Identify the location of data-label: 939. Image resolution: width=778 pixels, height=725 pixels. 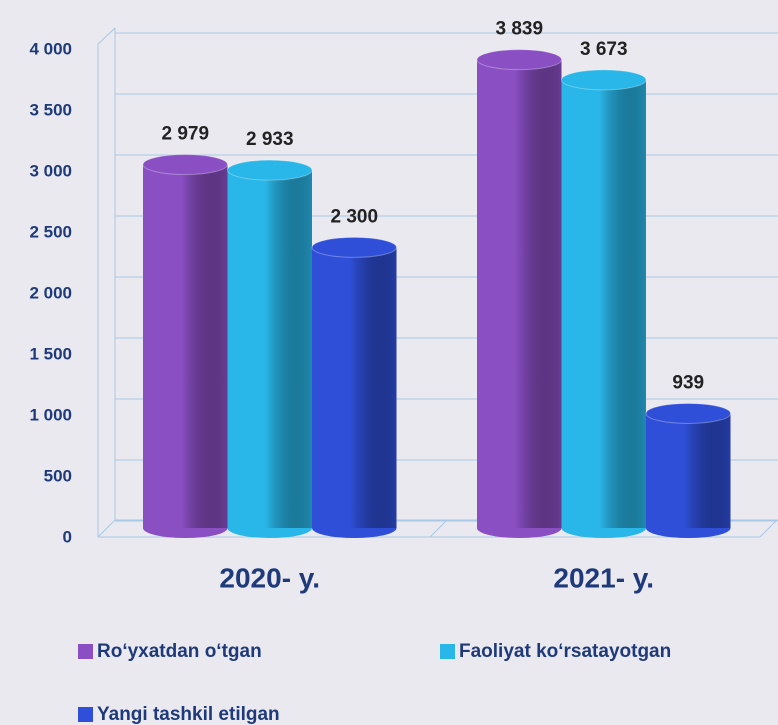
(688, 382).